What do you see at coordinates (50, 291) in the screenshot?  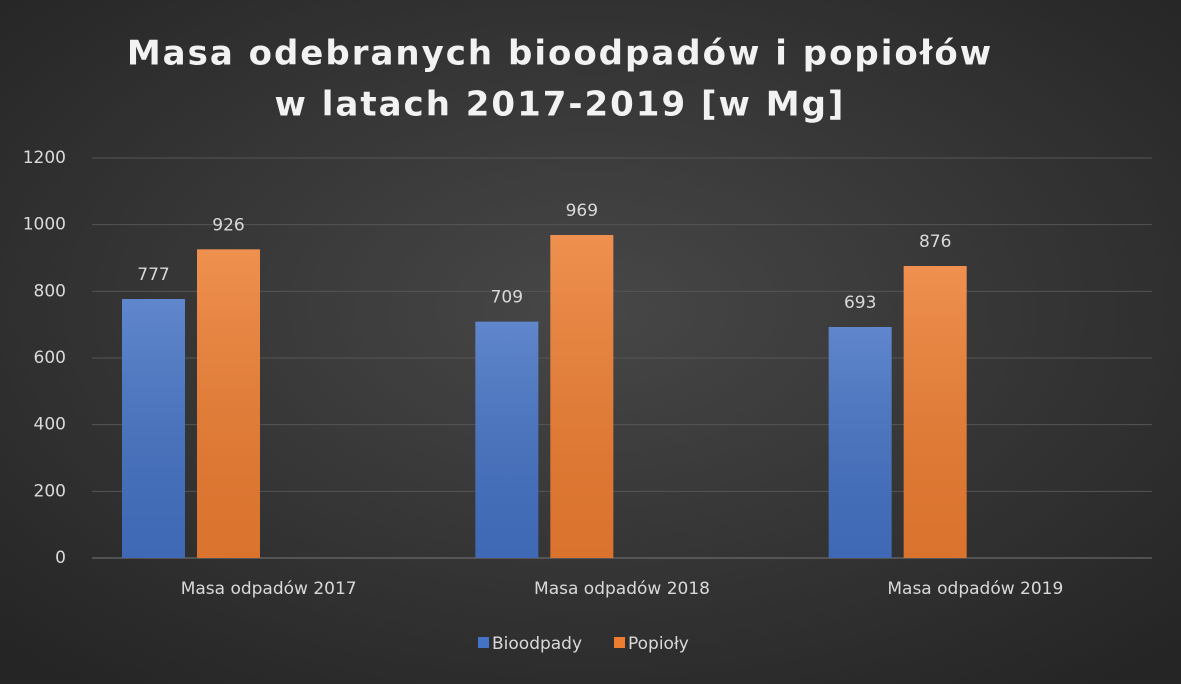 I see `y-tick-label: 800` at bounding box center [50, 291].